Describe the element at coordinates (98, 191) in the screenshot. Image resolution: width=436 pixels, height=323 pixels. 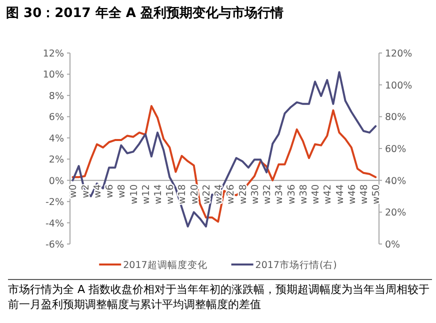
I see `x-tick-label: w4` at that location.